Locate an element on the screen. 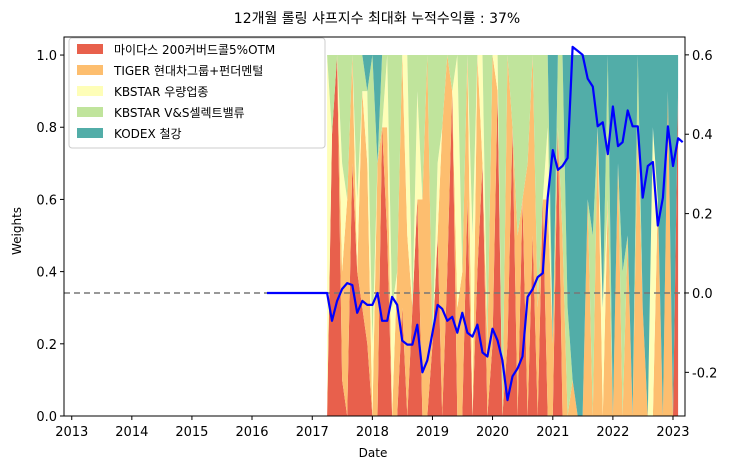 Image resolution: width=733 pixels, height=473 pixels. y-right-tick-label: 0.2 is located at coordinates (702, 215).